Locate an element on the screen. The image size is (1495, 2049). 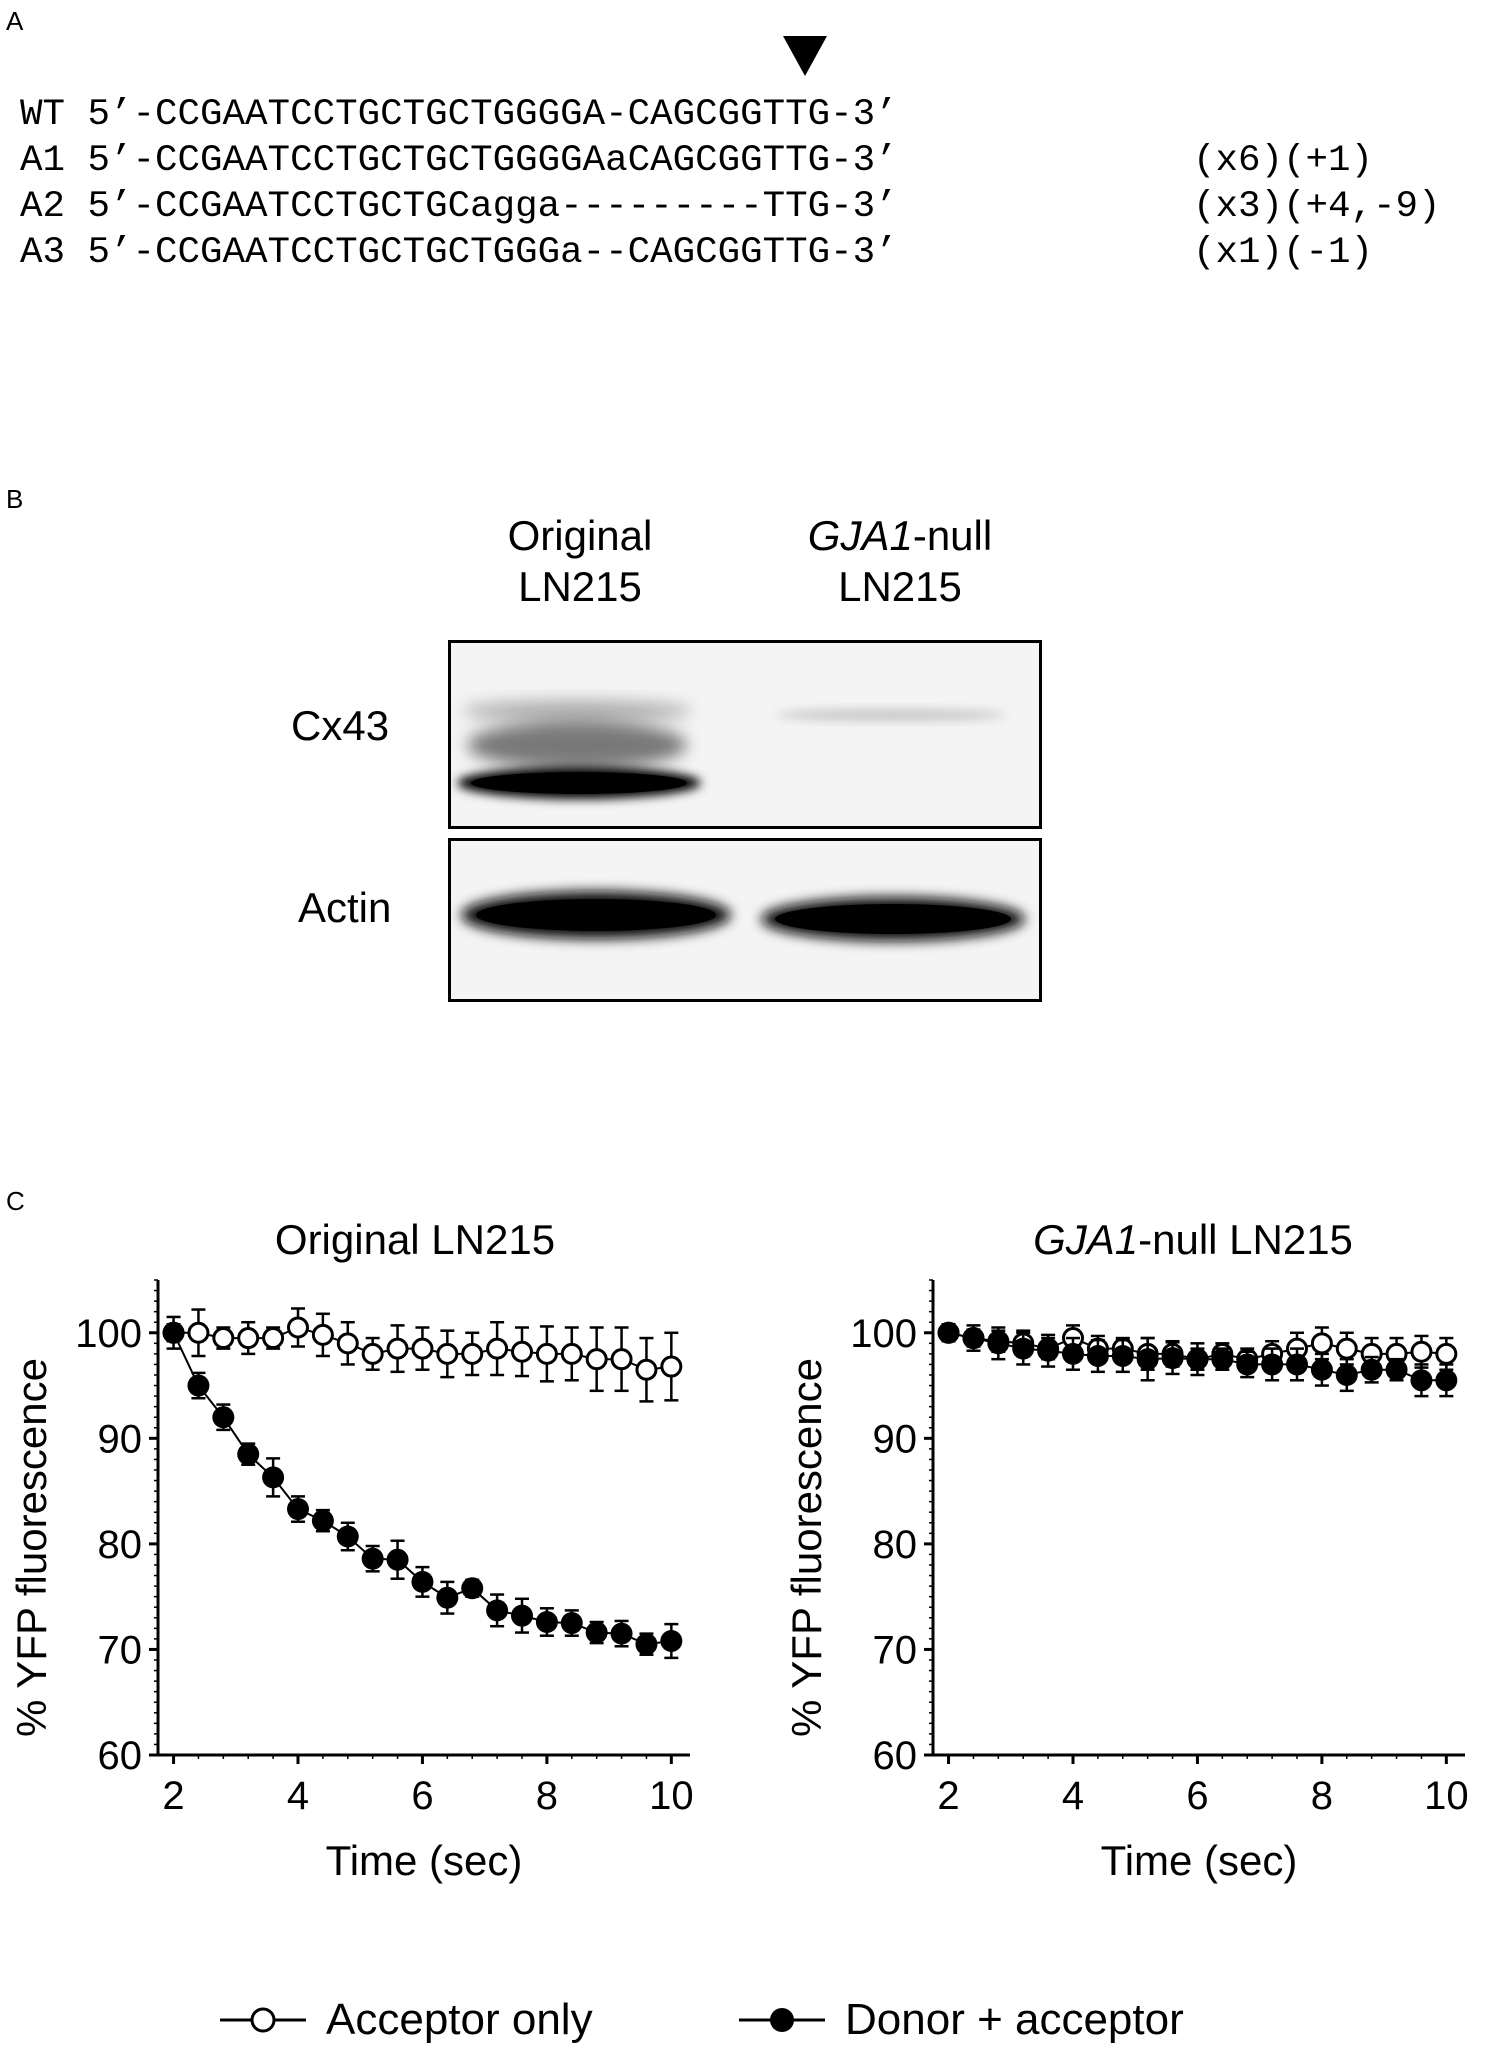
panel-label-c: C is located at coordinates (15, 1201).